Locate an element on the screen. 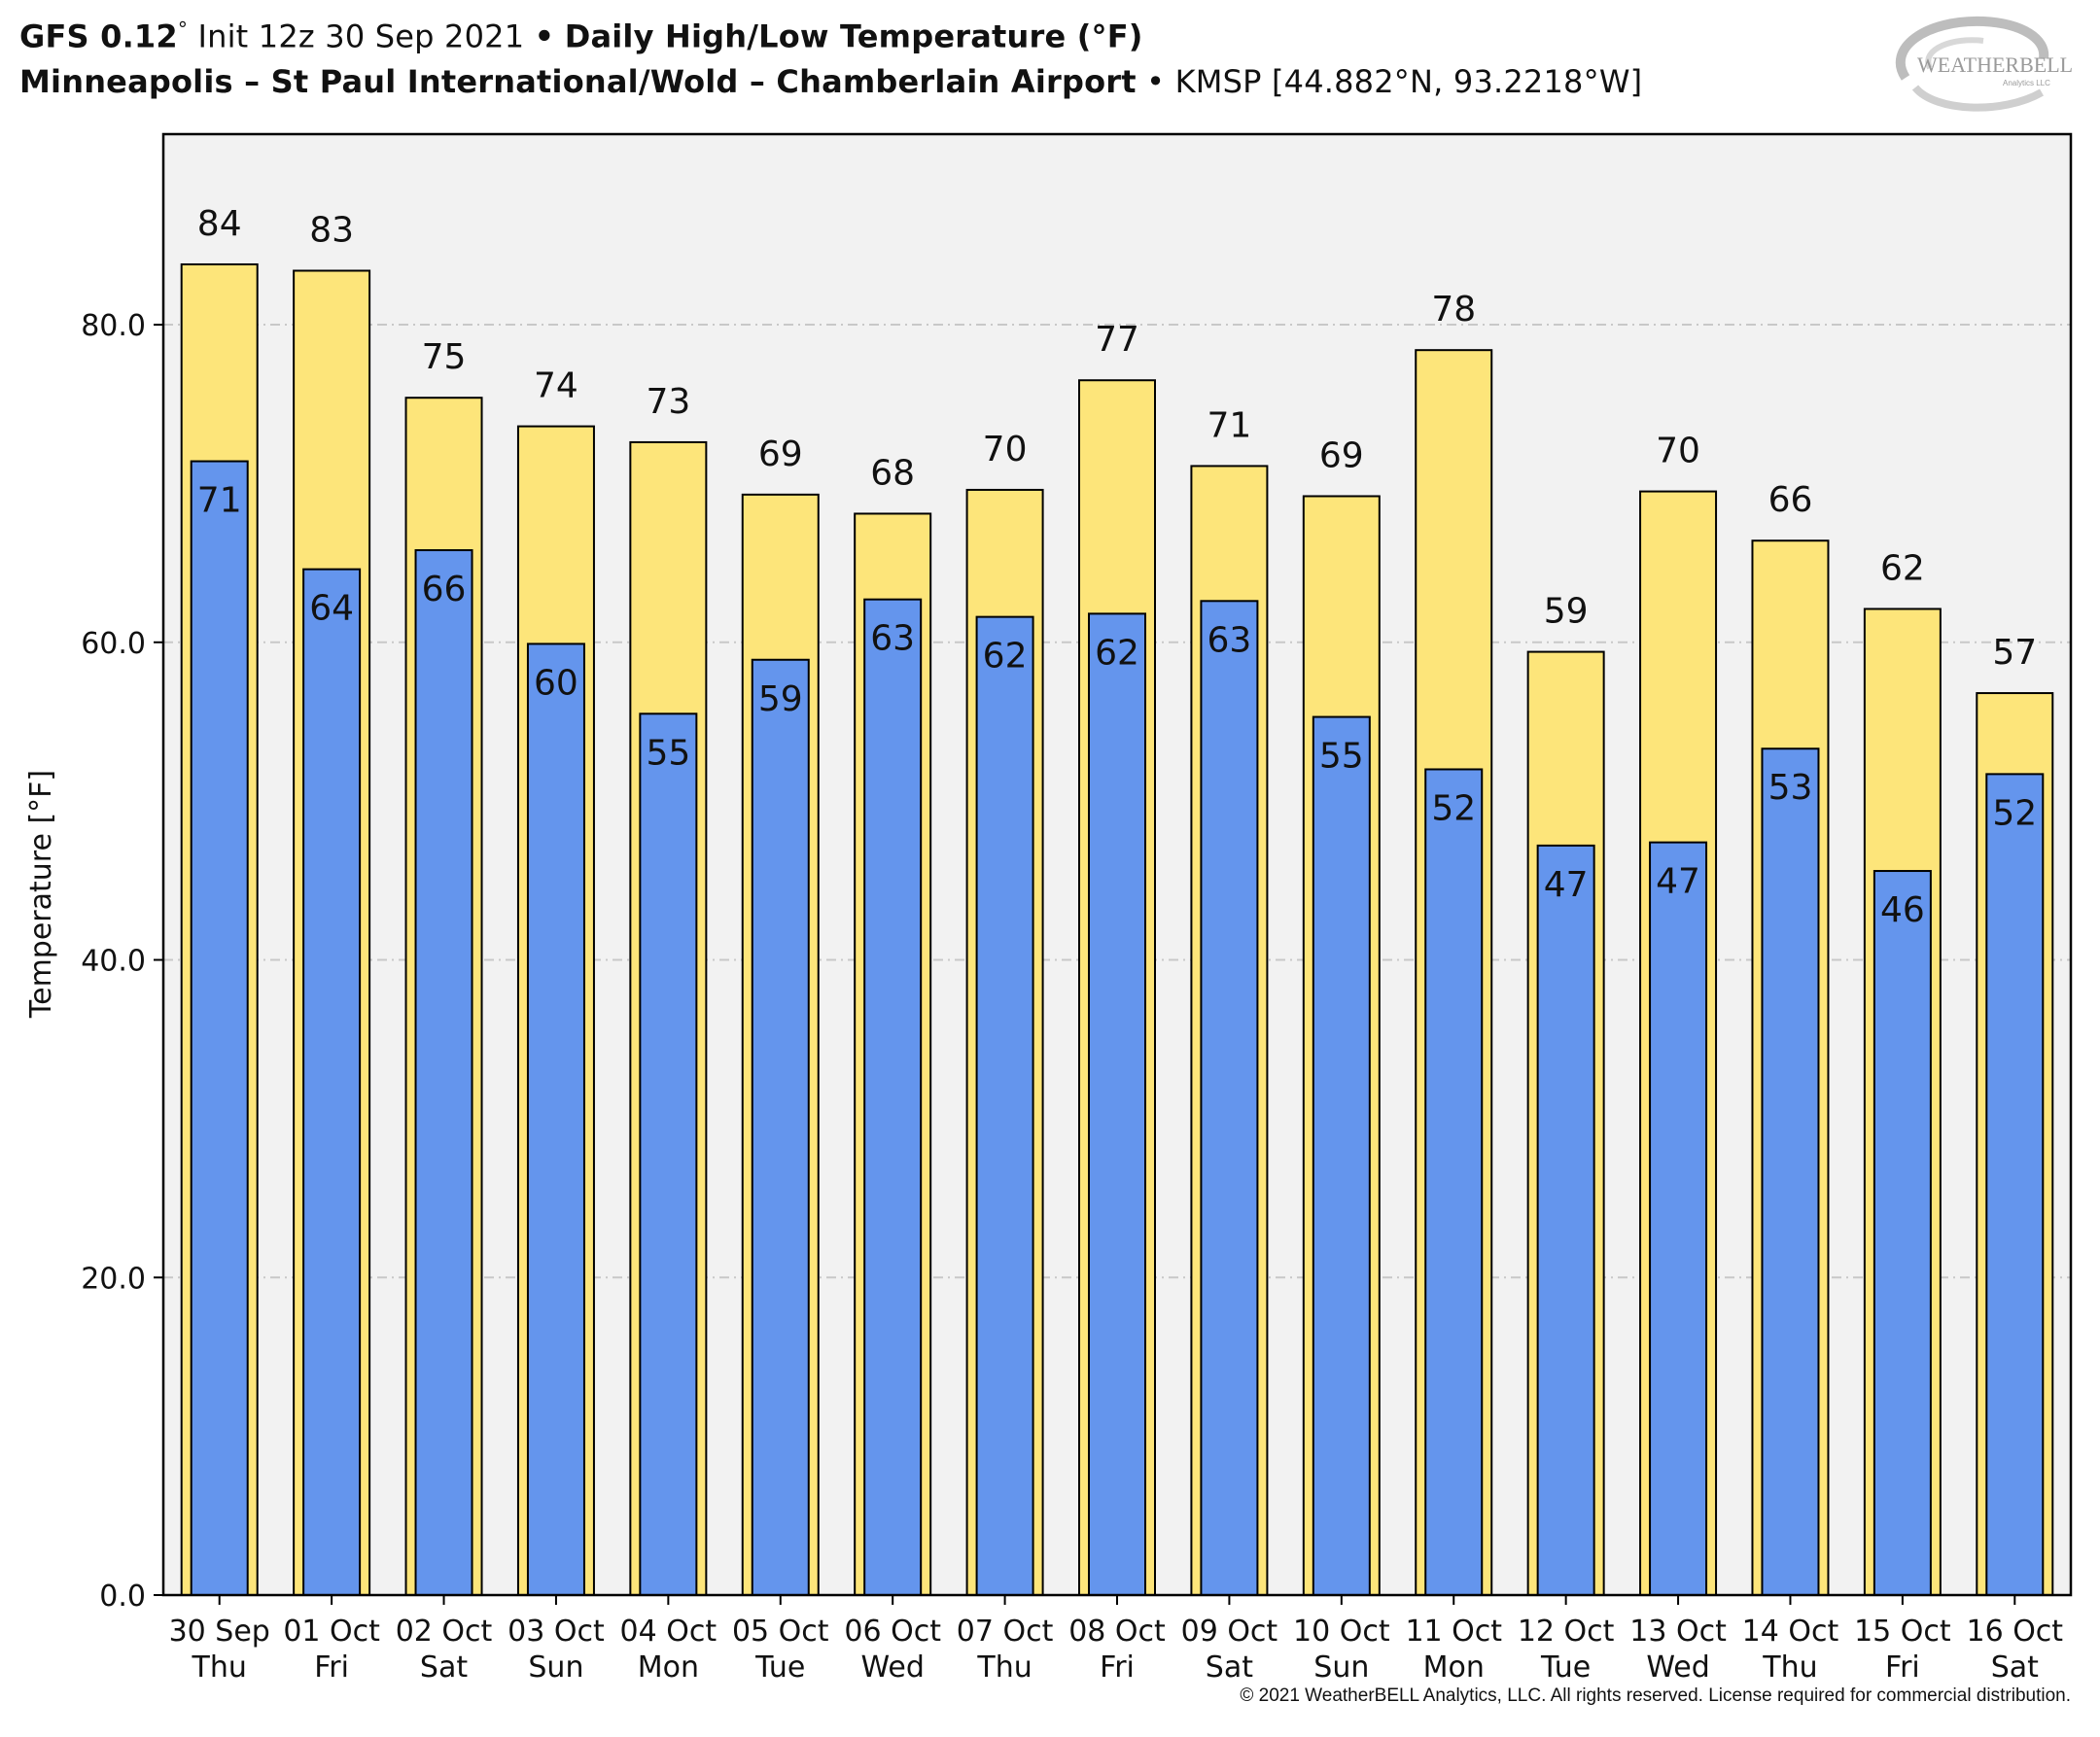  x-tick-date: 11 Oct is located at coordinates (1453, 1632).